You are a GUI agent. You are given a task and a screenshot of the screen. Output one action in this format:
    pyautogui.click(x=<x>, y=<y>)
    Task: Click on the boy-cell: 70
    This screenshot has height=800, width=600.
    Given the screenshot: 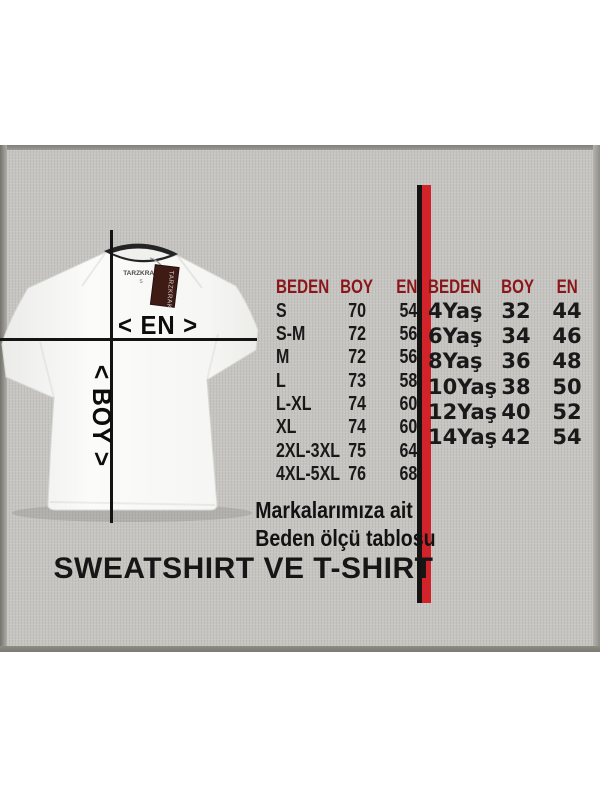 What is the action you would take?
    pyautogui.click(x=357, y=311)
    